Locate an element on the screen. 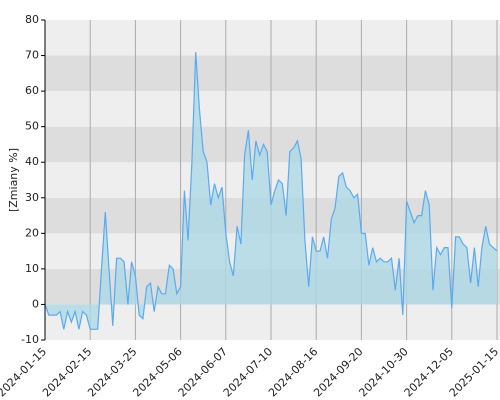  y-tick-label: 20 is located at coordinates (32, 232).